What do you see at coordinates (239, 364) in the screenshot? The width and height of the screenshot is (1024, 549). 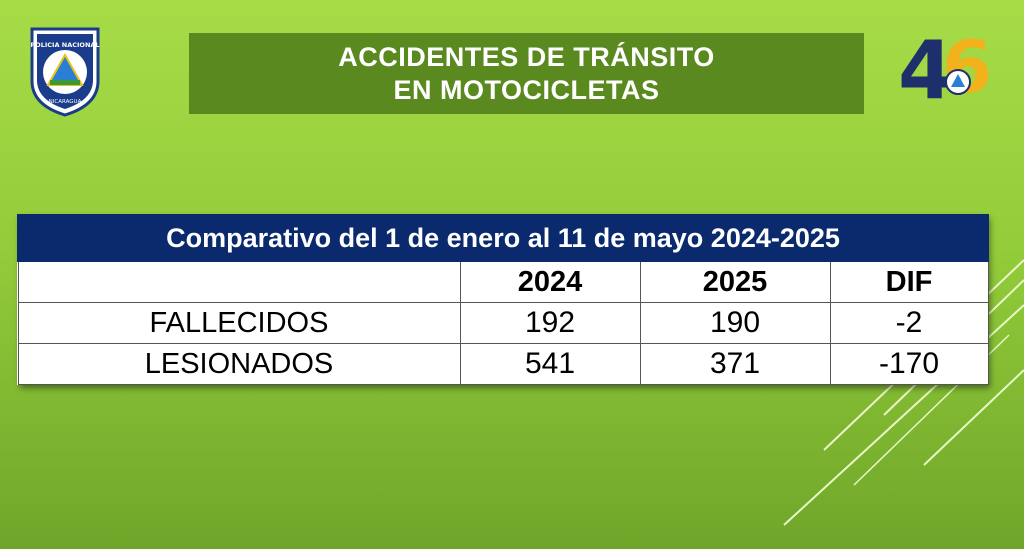 I see `row-label: LESIONADOS` at bounding box center [239, 364].